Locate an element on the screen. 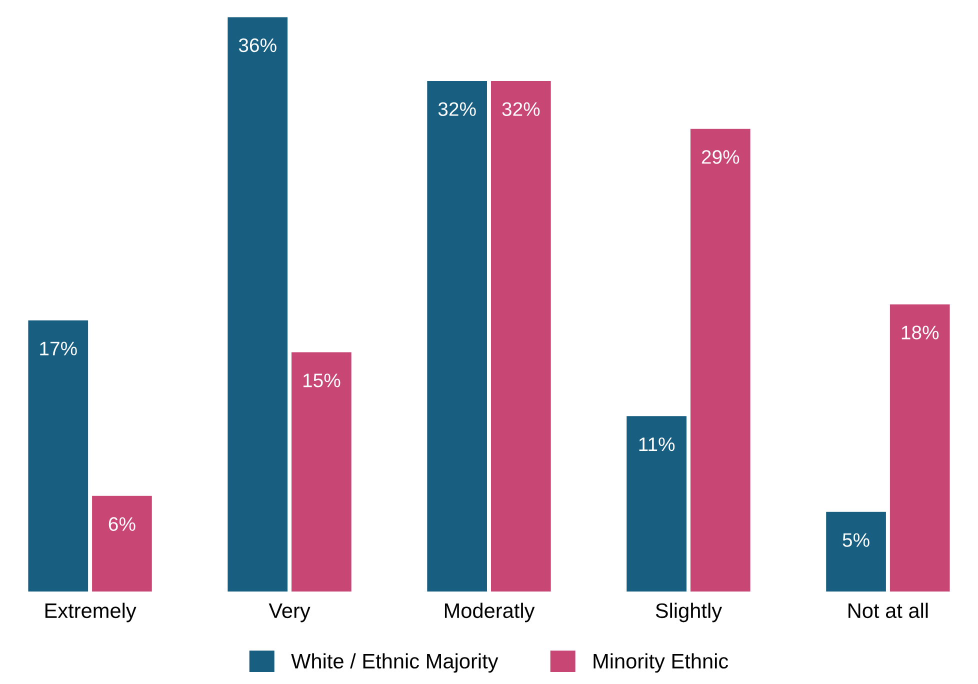 The width and height of the screenshot is (978, 684). data-label: 11% is located at coordinates (657, 444).